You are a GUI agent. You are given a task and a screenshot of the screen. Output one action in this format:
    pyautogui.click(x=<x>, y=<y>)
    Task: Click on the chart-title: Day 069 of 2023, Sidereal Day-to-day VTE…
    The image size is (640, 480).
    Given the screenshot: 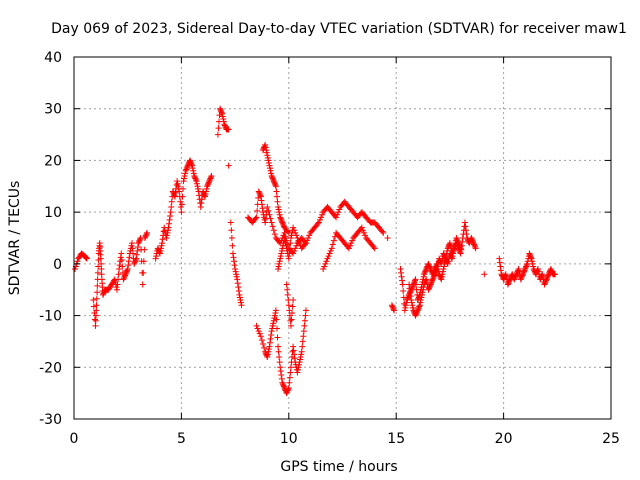 What is the action you would take?
    pyautogui.click(x=339, y=29)
    